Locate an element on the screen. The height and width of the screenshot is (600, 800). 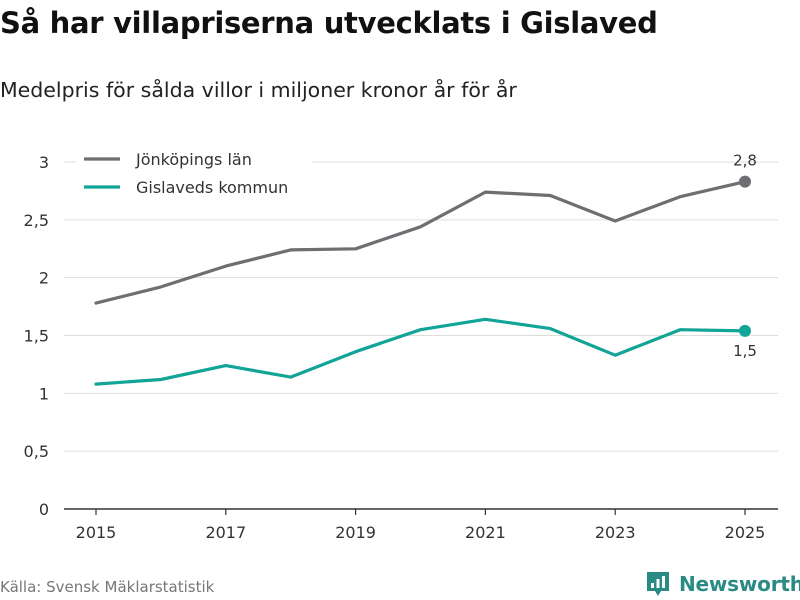
legend-label: Gislaveds kommun is located at coordinates (212, 187).